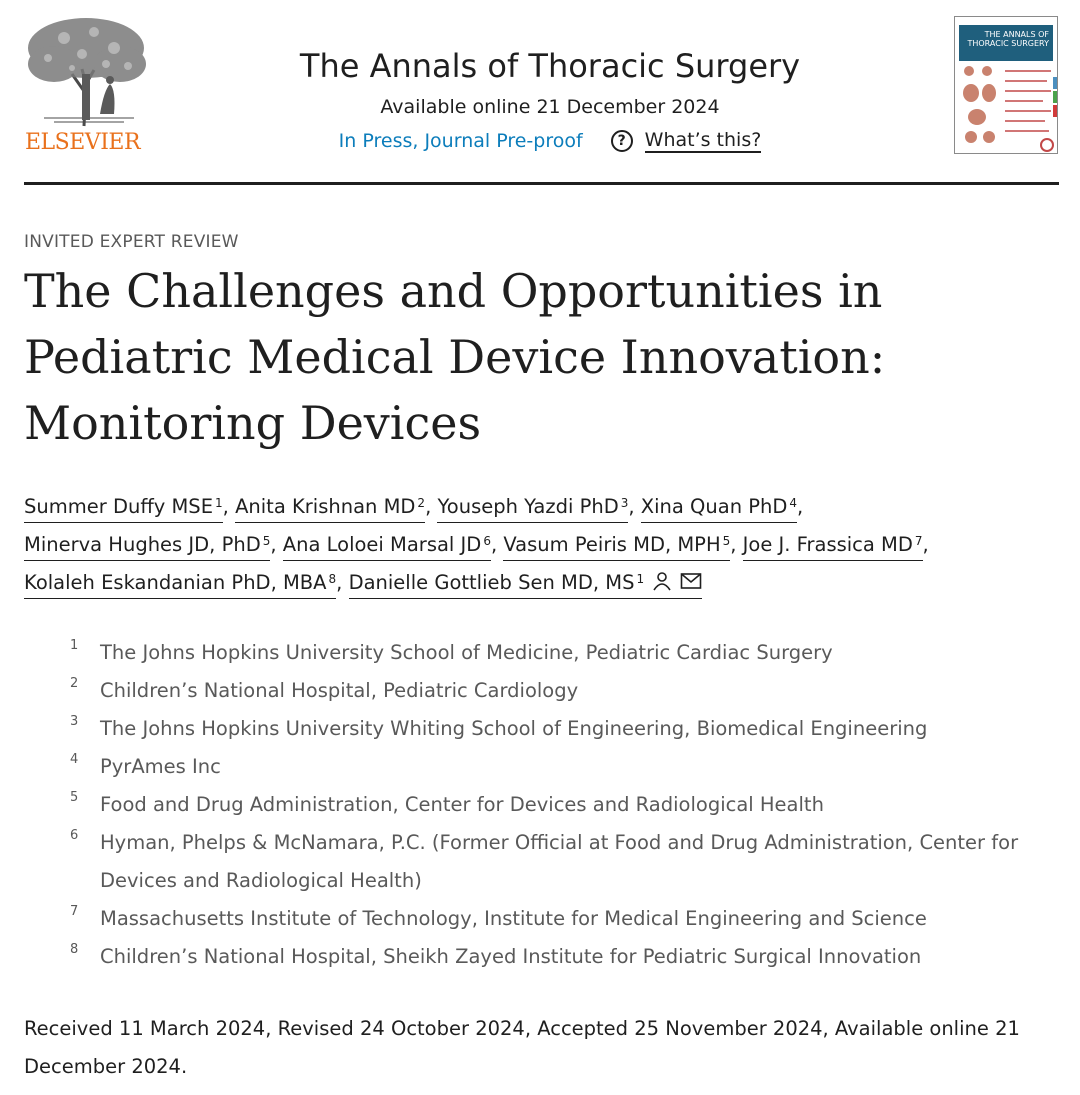 This screenshot has height=1095, width=1080. I want to click on author-name: Xina Quan PhD, so click(714, 506).